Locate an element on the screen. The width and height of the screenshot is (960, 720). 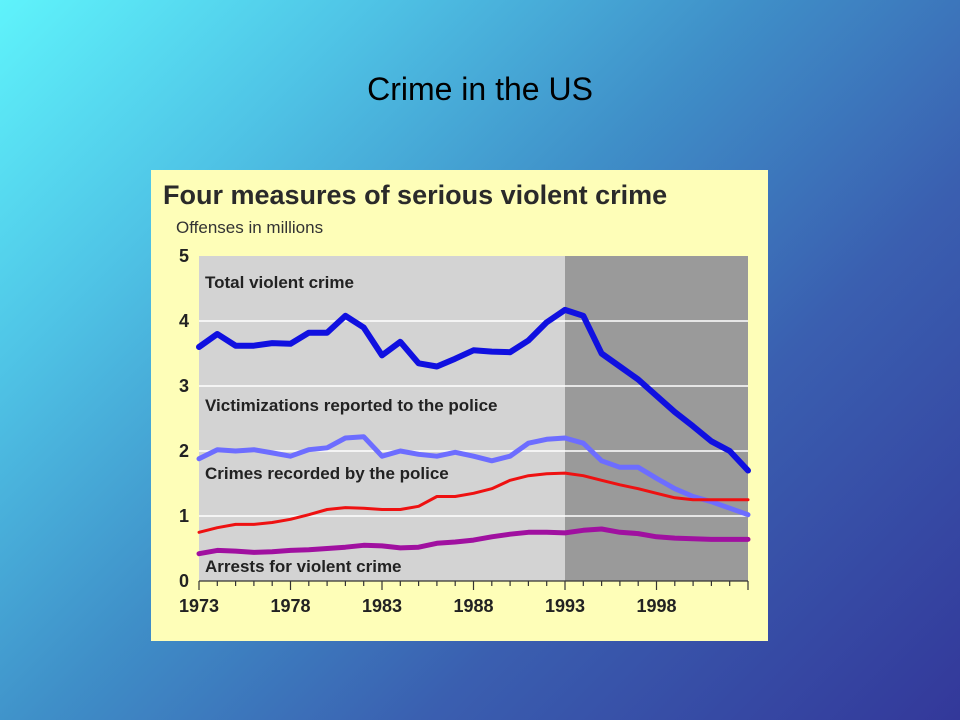
x-tick-label: 1998 is located at coordinates (656, 606).